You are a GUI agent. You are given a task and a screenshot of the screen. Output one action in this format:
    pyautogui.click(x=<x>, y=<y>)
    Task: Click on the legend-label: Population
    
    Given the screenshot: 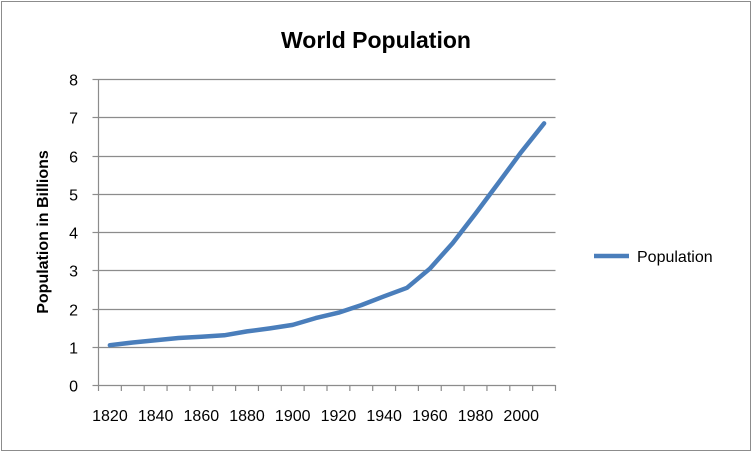 What is the action you would take?
    pyautogui.click(x=675, y=257)
    